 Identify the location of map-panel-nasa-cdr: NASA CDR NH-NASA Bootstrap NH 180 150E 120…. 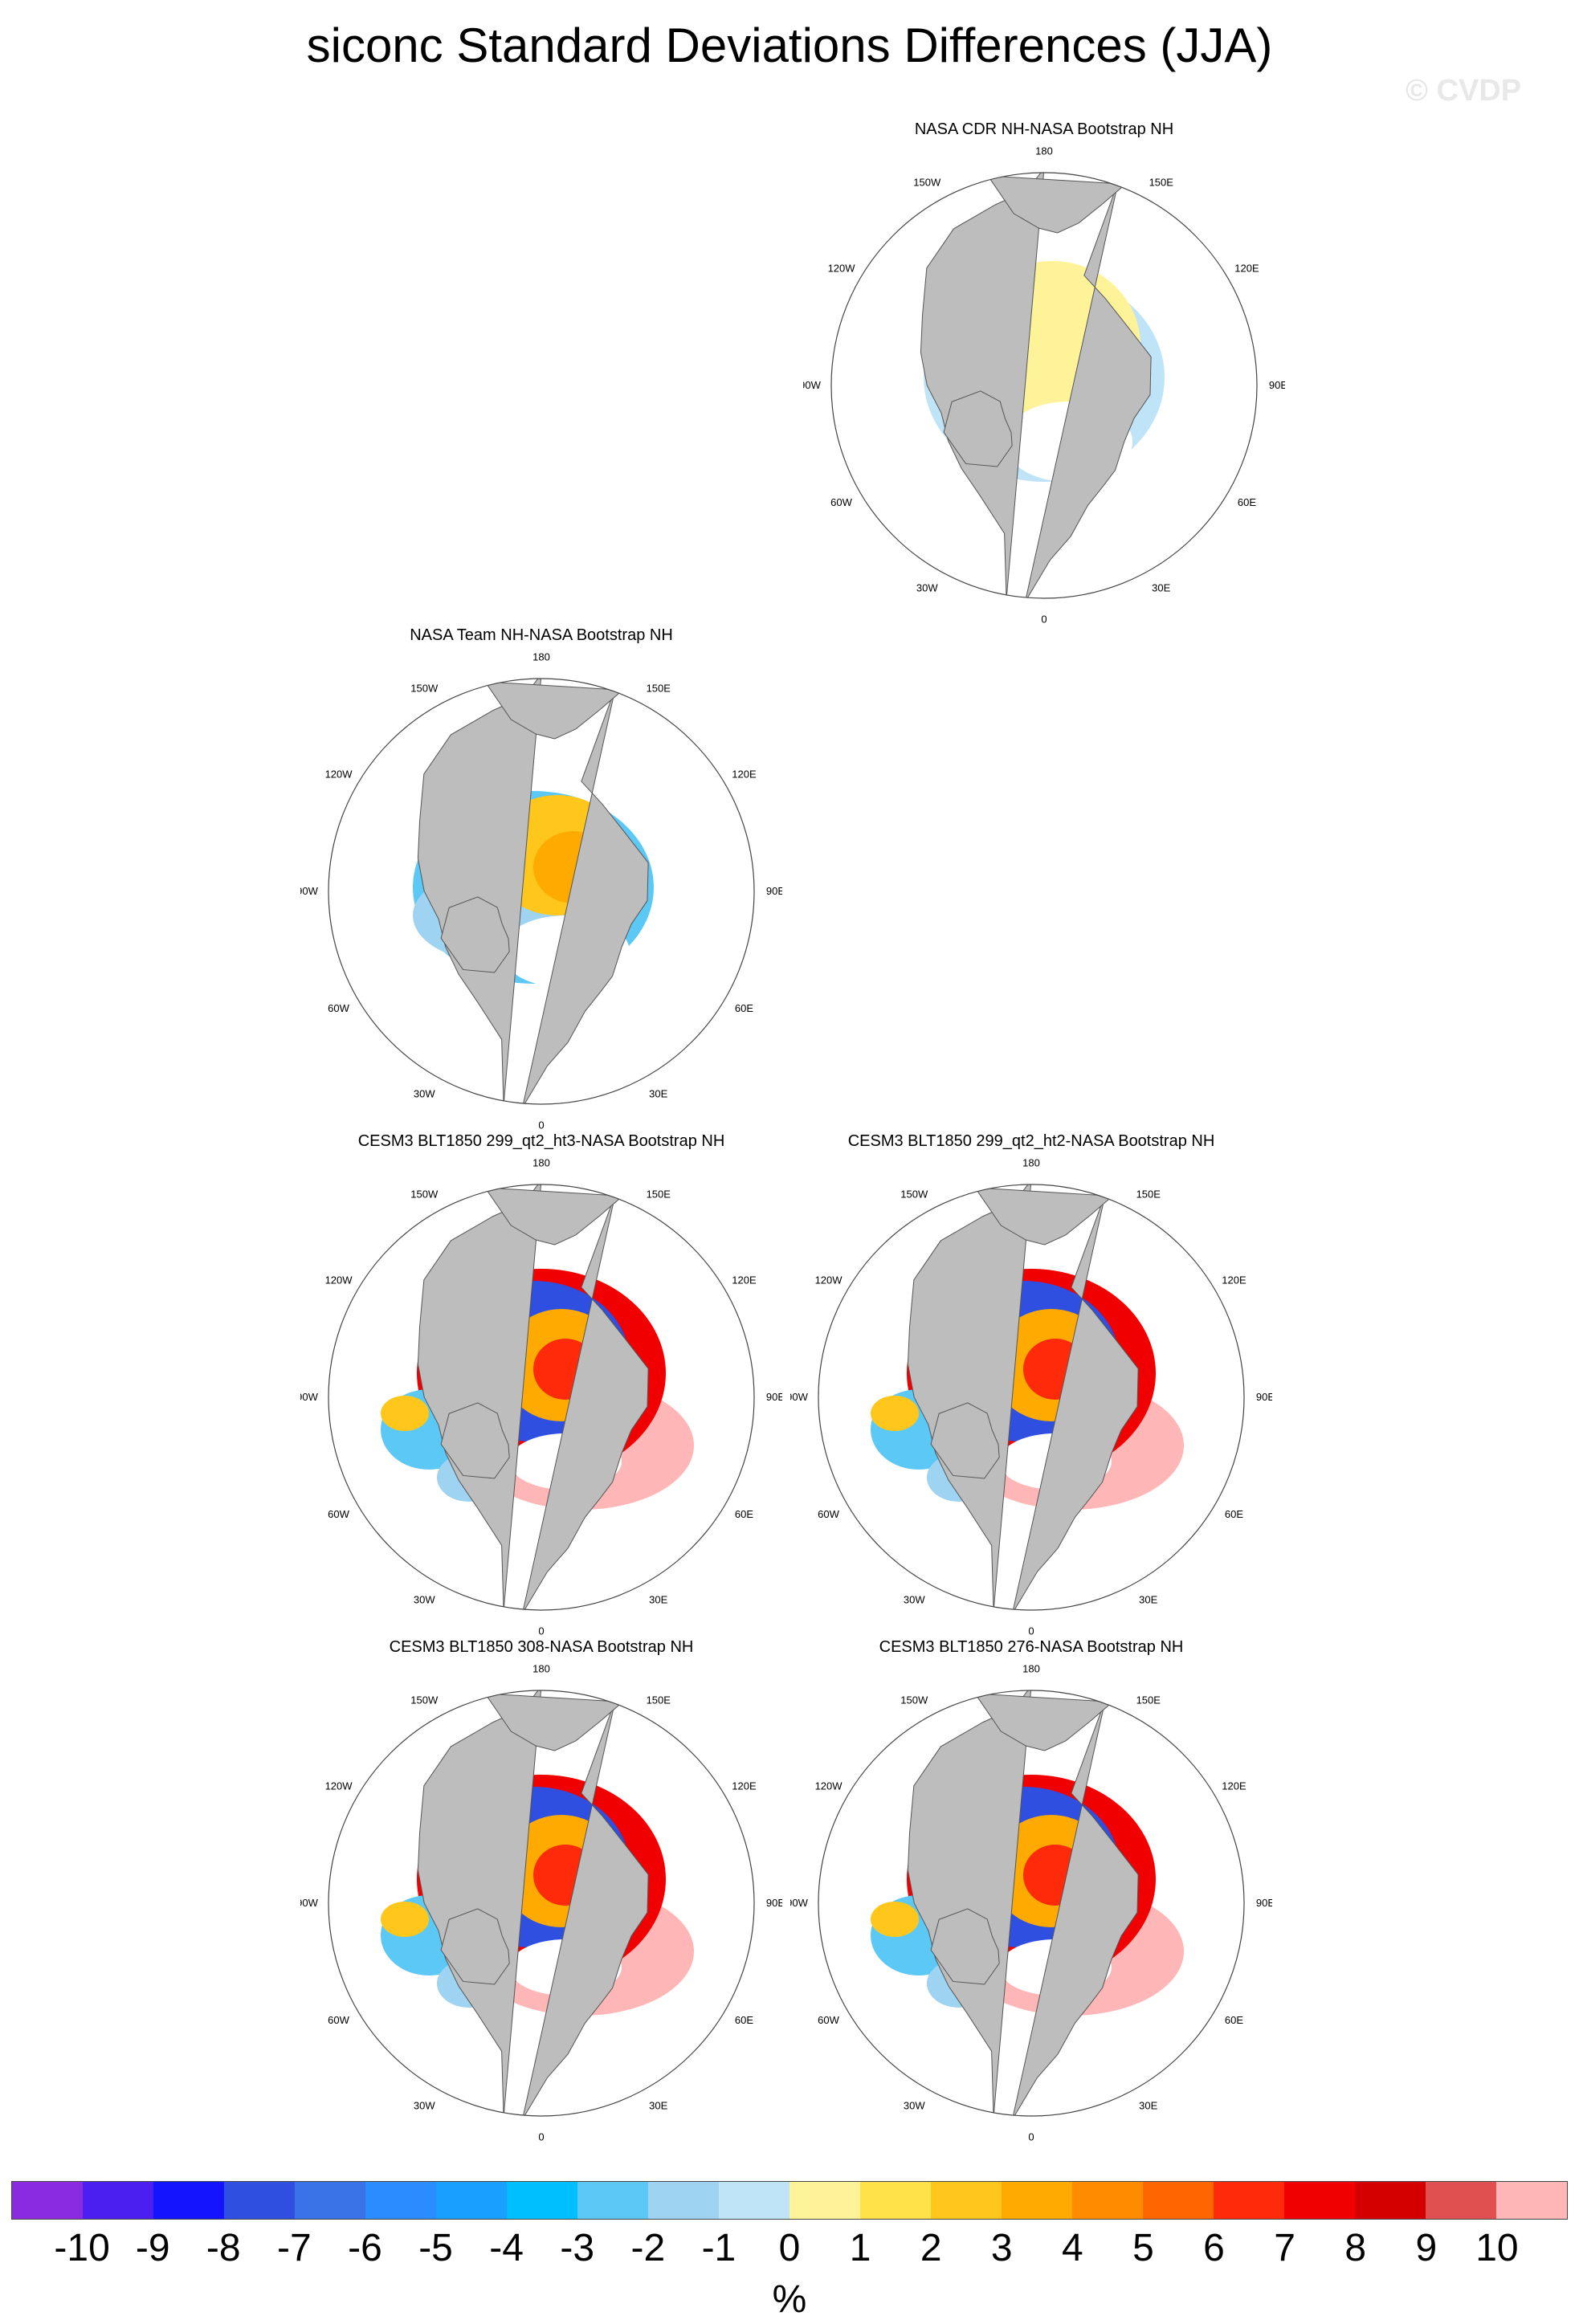
(1044, 377).